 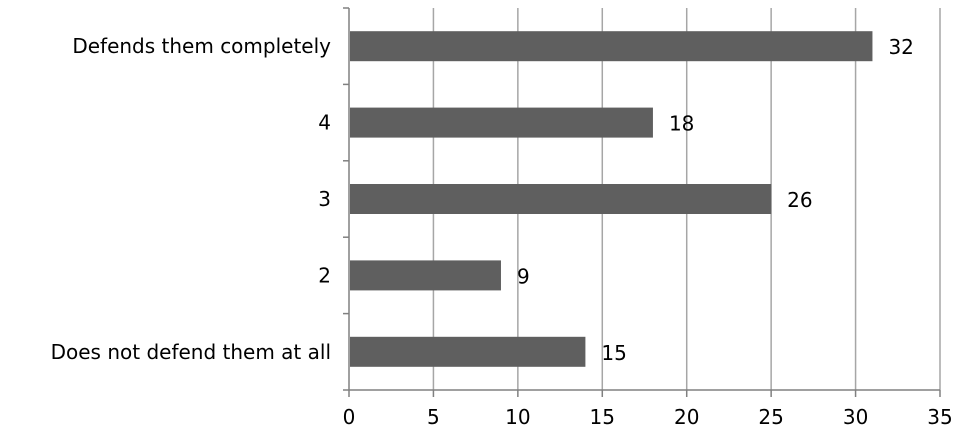 I want to click on x-tick-label: 20, so click(x=686, y=417).